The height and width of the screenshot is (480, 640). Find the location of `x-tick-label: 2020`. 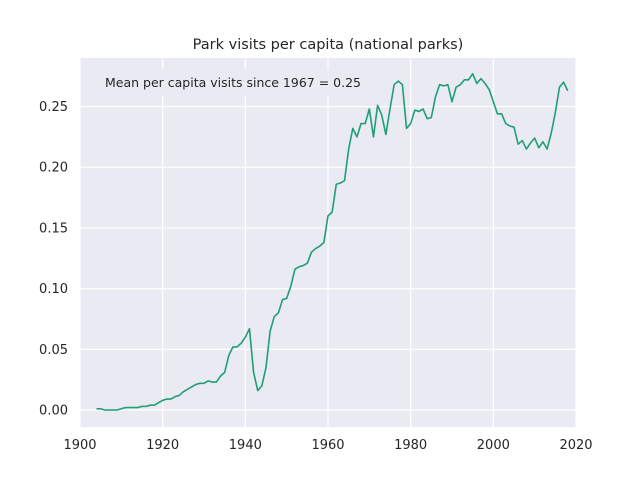

x-tick-label: 2020 is located at coordinates (575, 445).